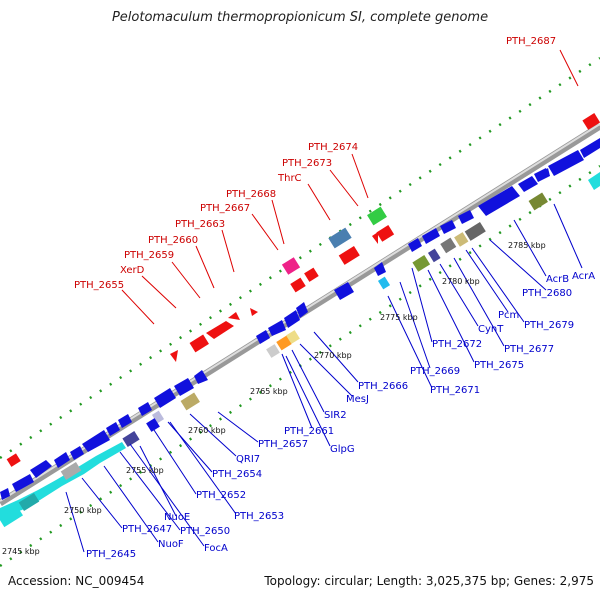 The height and width of the screenshot is (600, 600). Describe the element at coordinates (283, 444) in the screenshot. I see `gene-label: PTH_2657` at that location.